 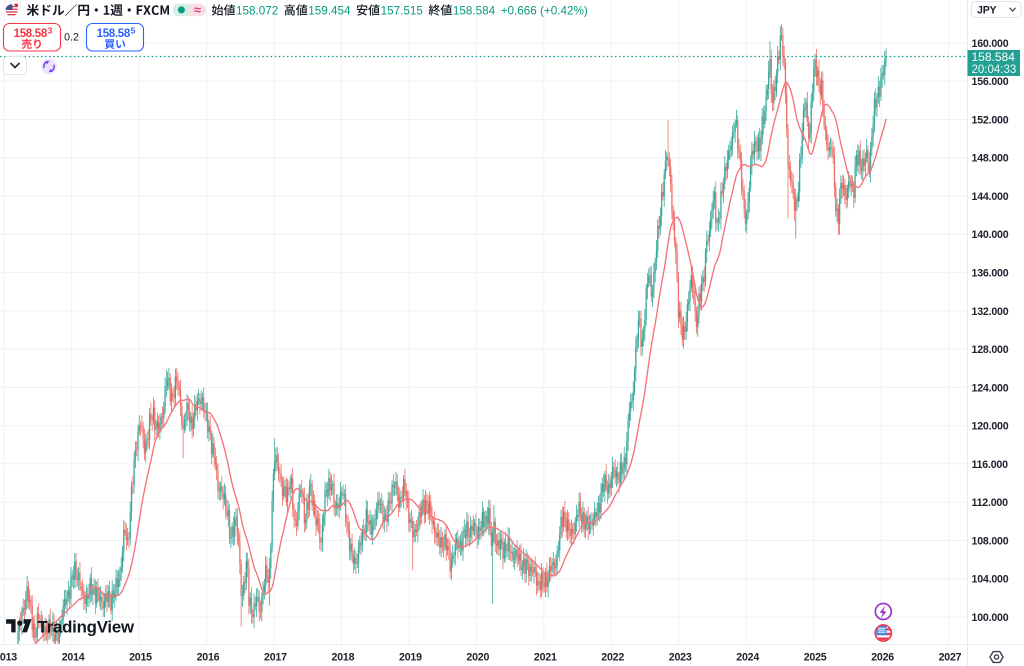 I want to click on svg-text: 2019, so click(x=410, y=658).